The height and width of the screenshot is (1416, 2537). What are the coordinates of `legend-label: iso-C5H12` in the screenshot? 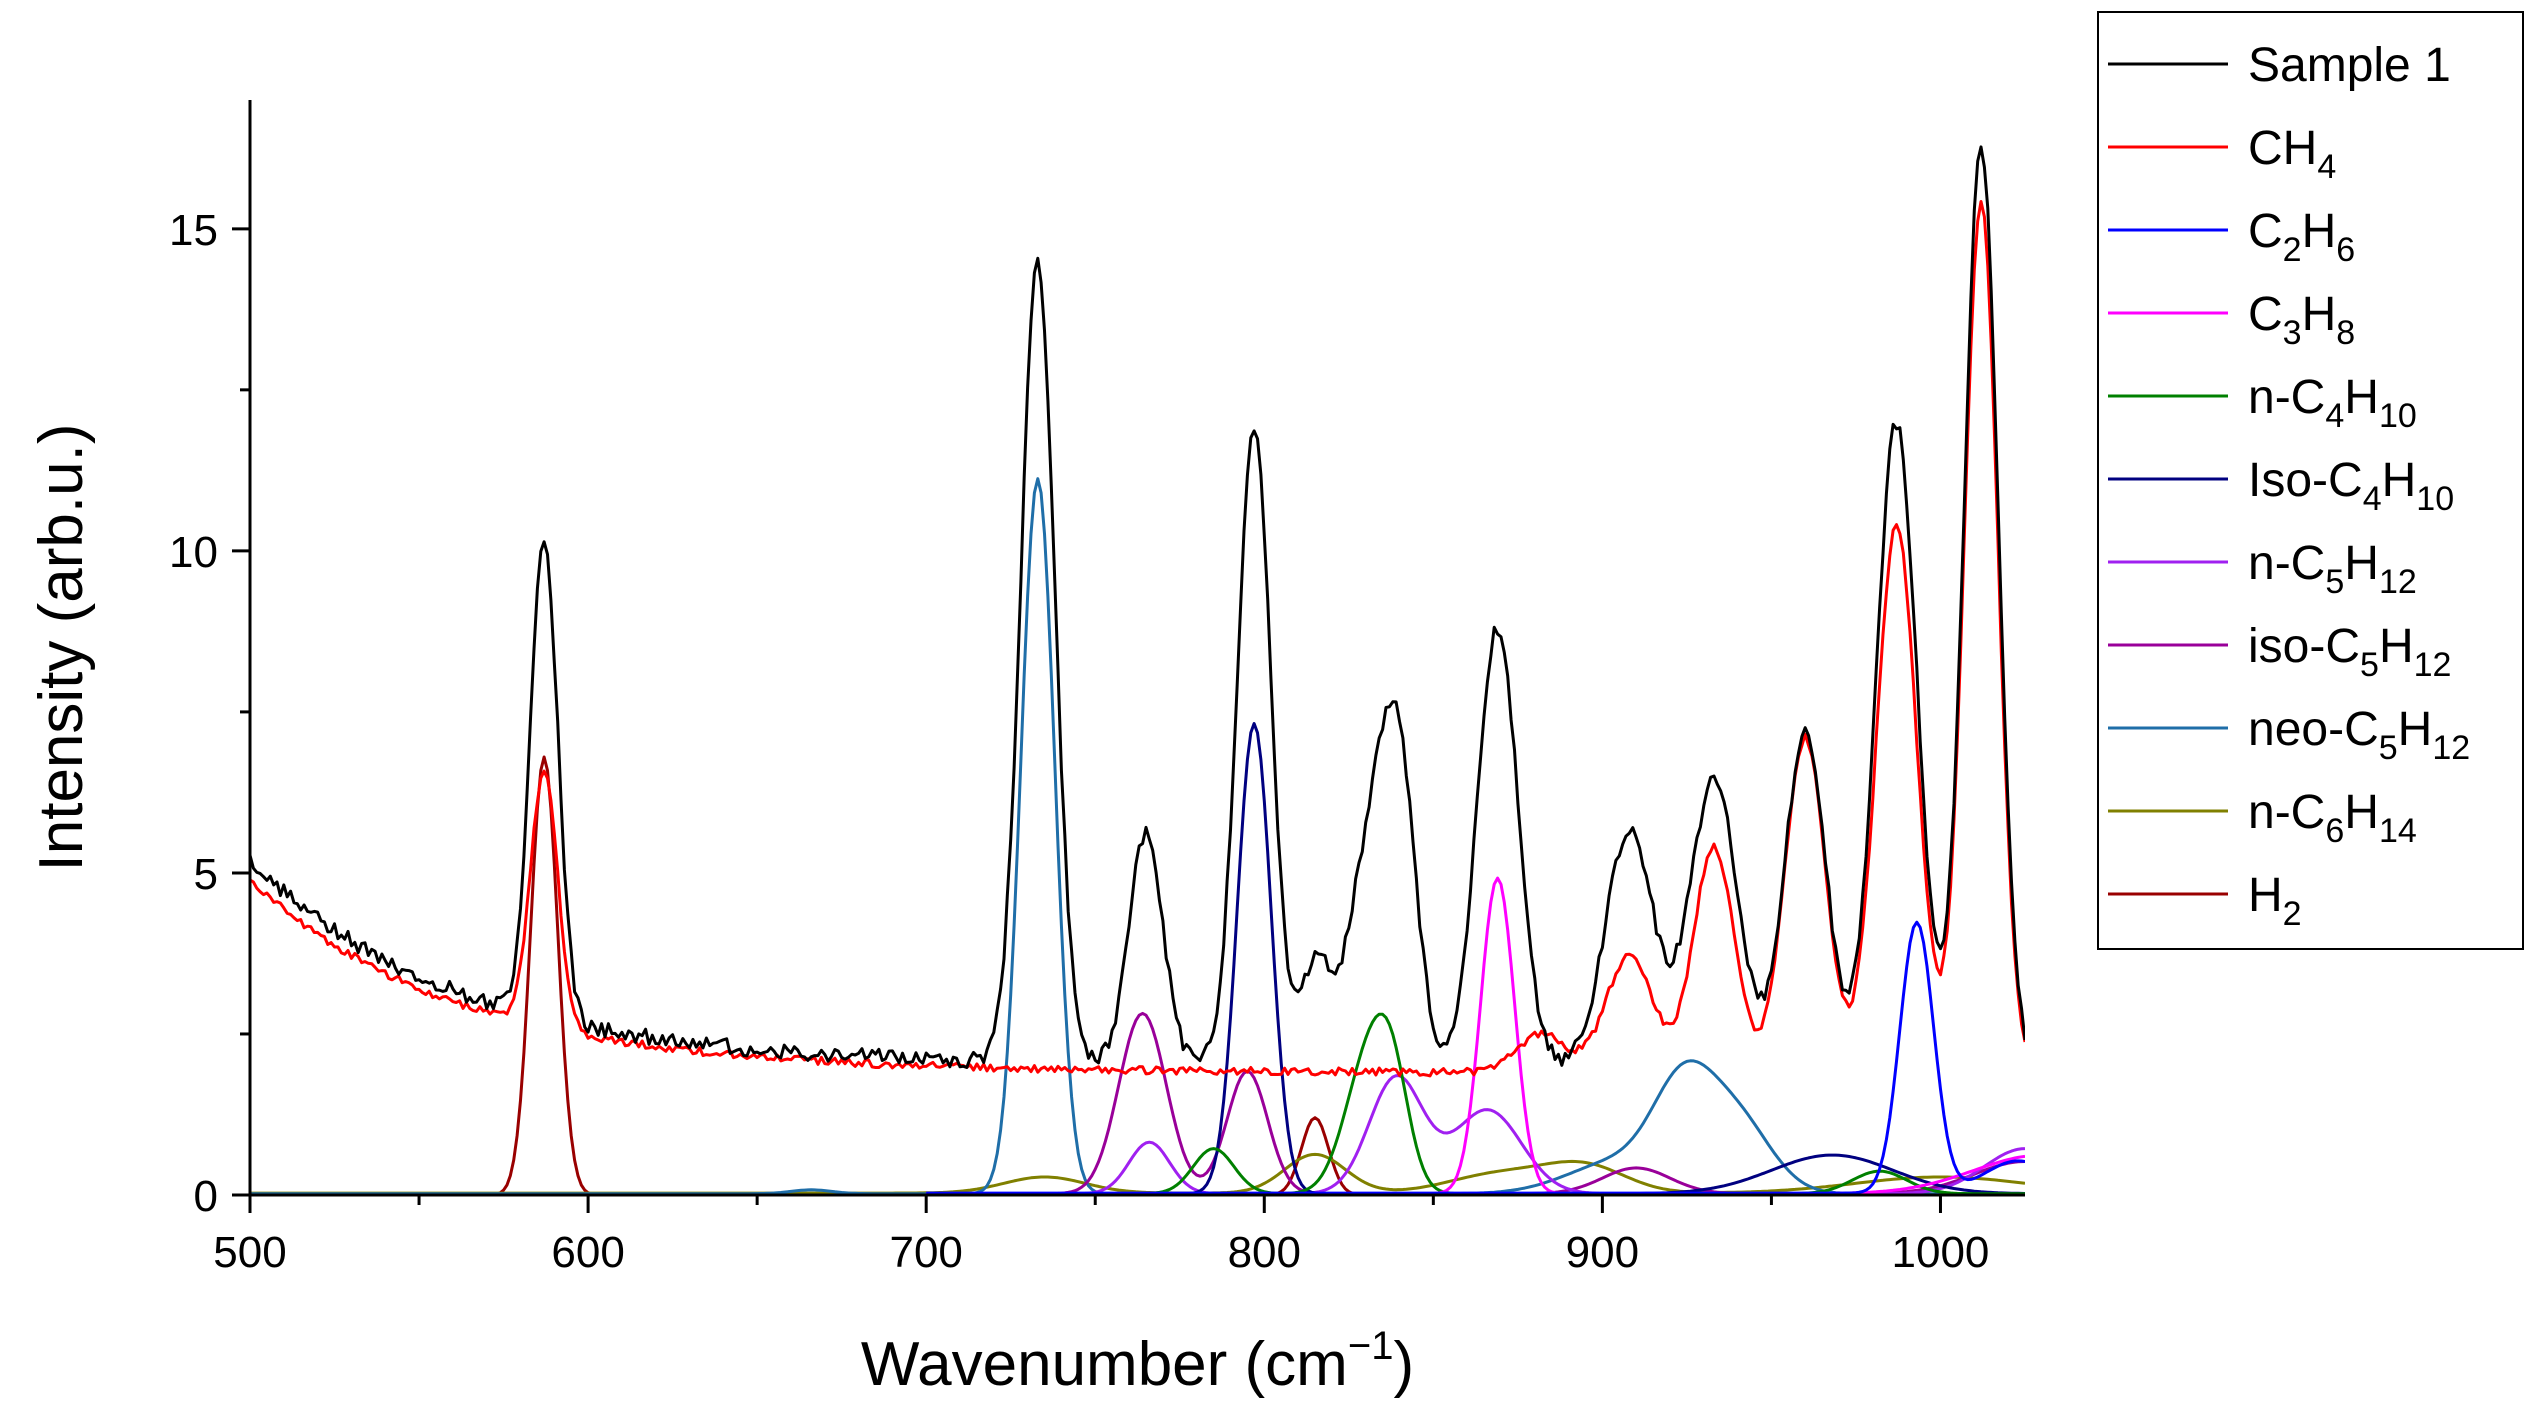 It's located at (2349, 652).